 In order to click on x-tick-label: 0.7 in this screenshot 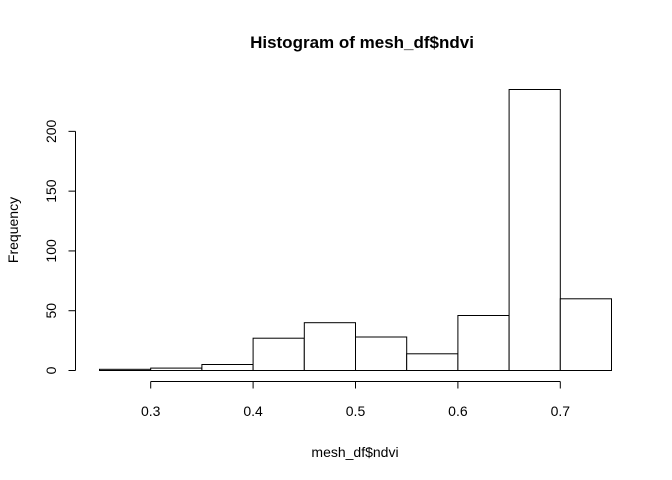, I will do `click(561, 411)`.